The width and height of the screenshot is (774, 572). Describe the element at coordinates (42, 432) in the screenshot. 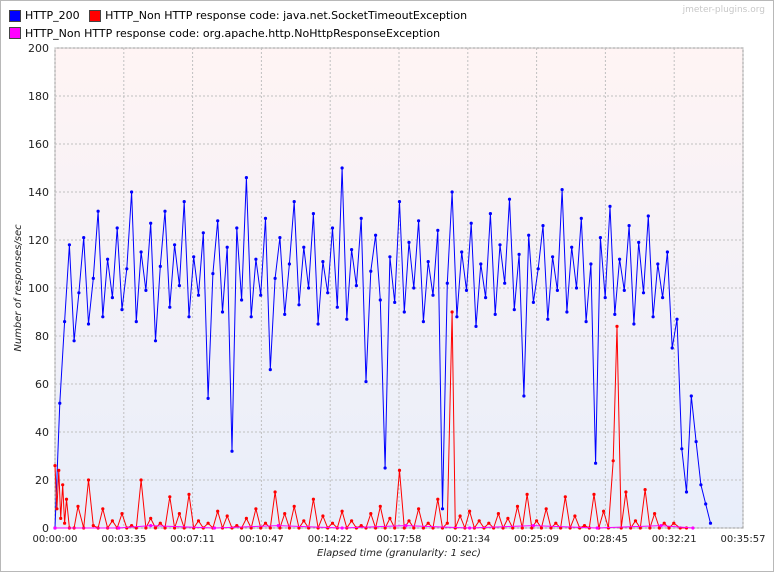

I see `y-tick-label: 40` at that location.